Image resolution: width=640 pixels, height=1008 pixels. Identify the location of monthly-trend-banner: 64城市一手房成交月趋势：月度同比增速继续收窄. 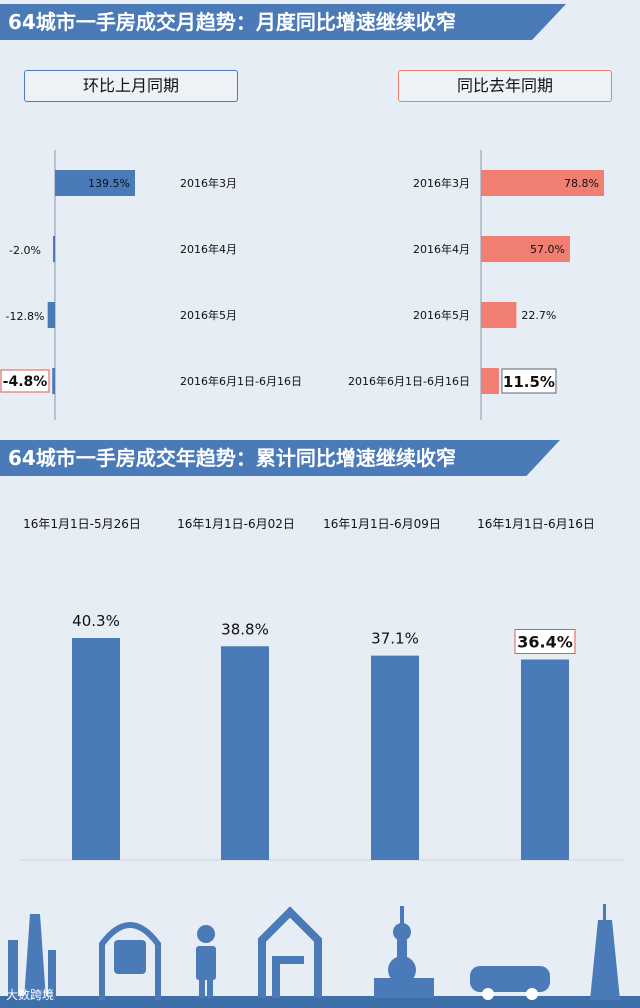
(283, 22).